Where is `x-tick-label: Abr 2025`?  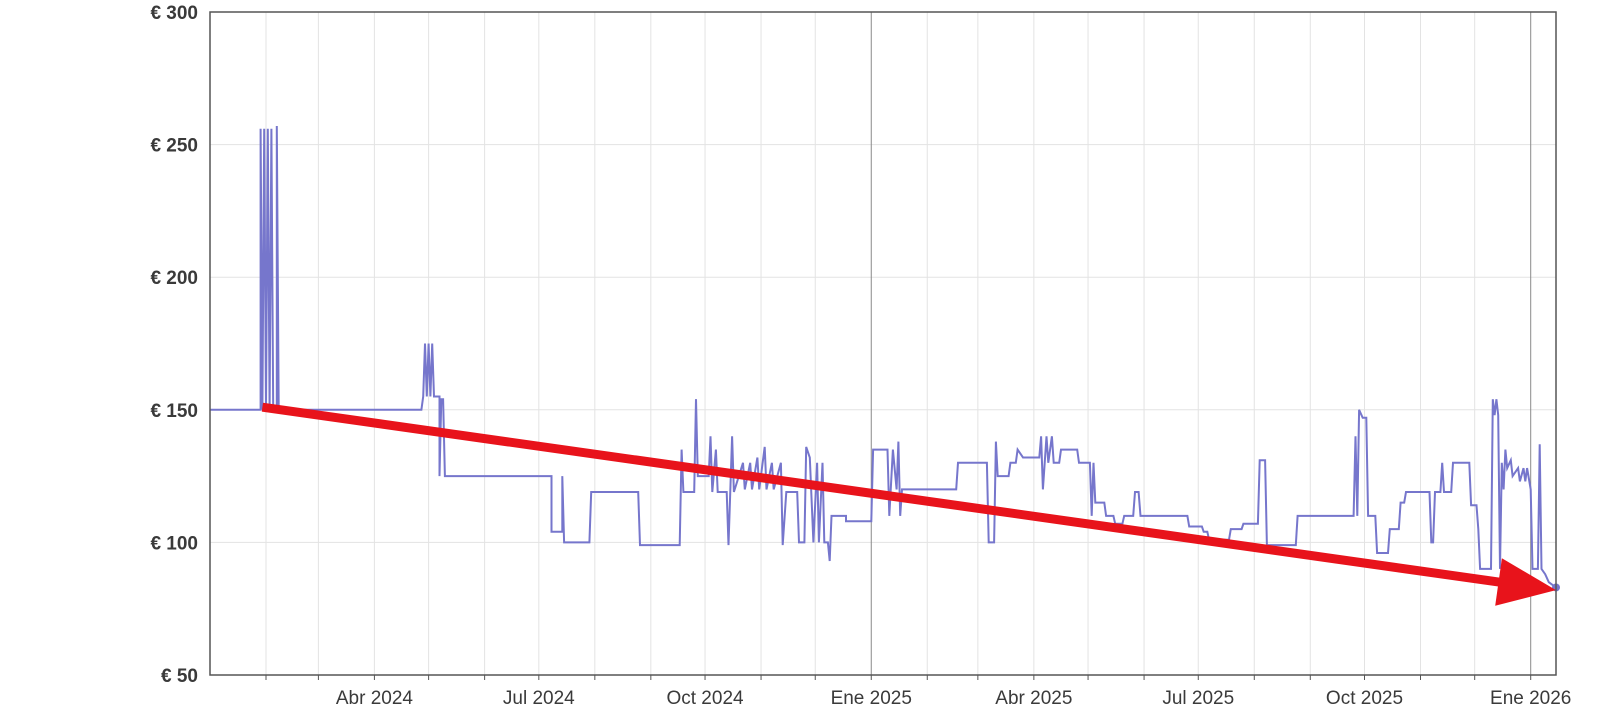 x-tick-label: Abr 2025 is located at coordinates (1033, 698).